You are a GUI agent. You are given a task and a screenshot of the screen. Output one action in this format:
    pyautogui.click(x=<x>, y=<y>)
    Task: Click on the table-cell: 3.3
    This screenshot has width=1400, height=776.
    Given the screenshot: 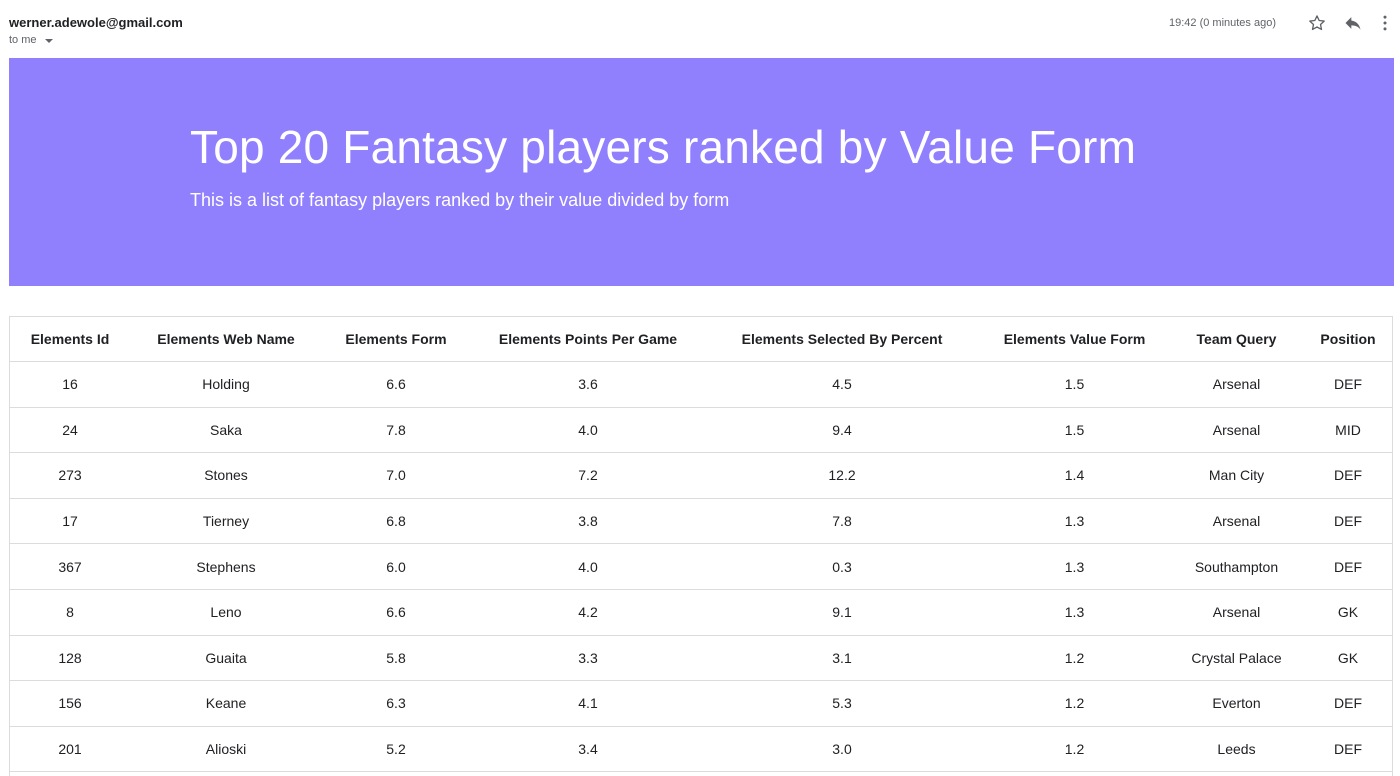 What is the action you would take?
    pyautogui.click(x=588, y=658)
    